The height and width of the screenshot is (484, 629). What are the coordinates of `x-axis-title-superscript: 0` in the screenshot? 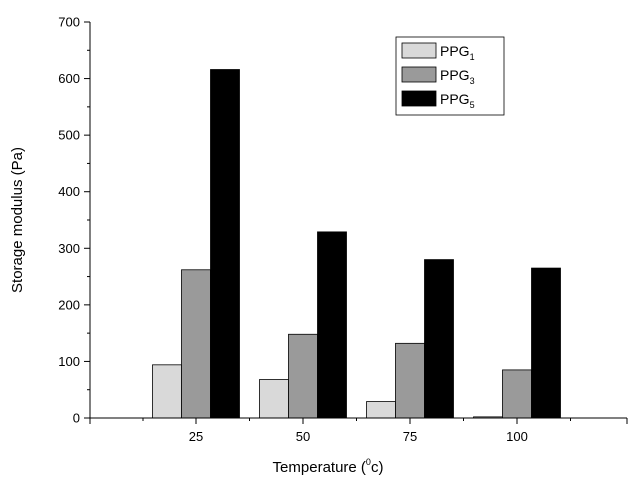 It's located at (368, 462).